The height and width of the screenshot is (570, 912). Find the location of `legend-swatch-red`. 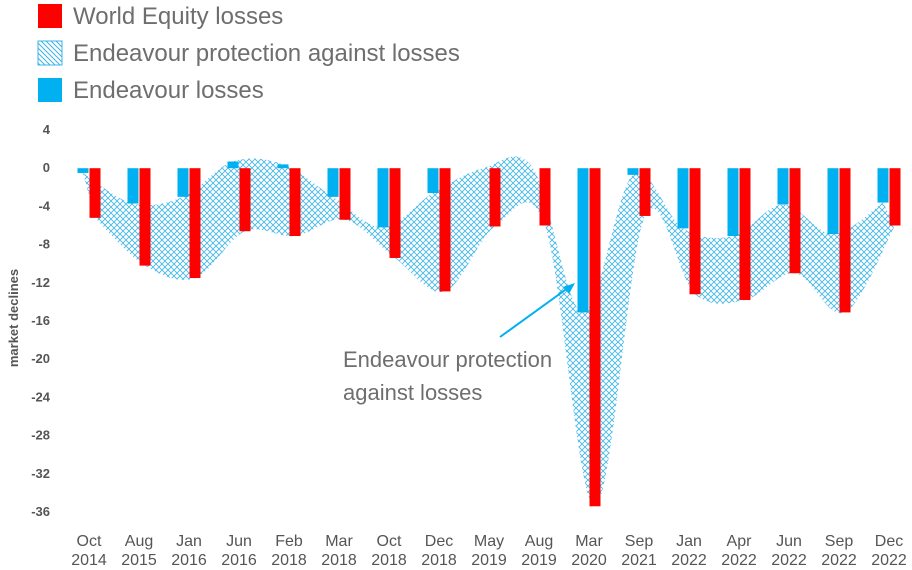

legend-swatch-red is located at coordinates (50, 16).